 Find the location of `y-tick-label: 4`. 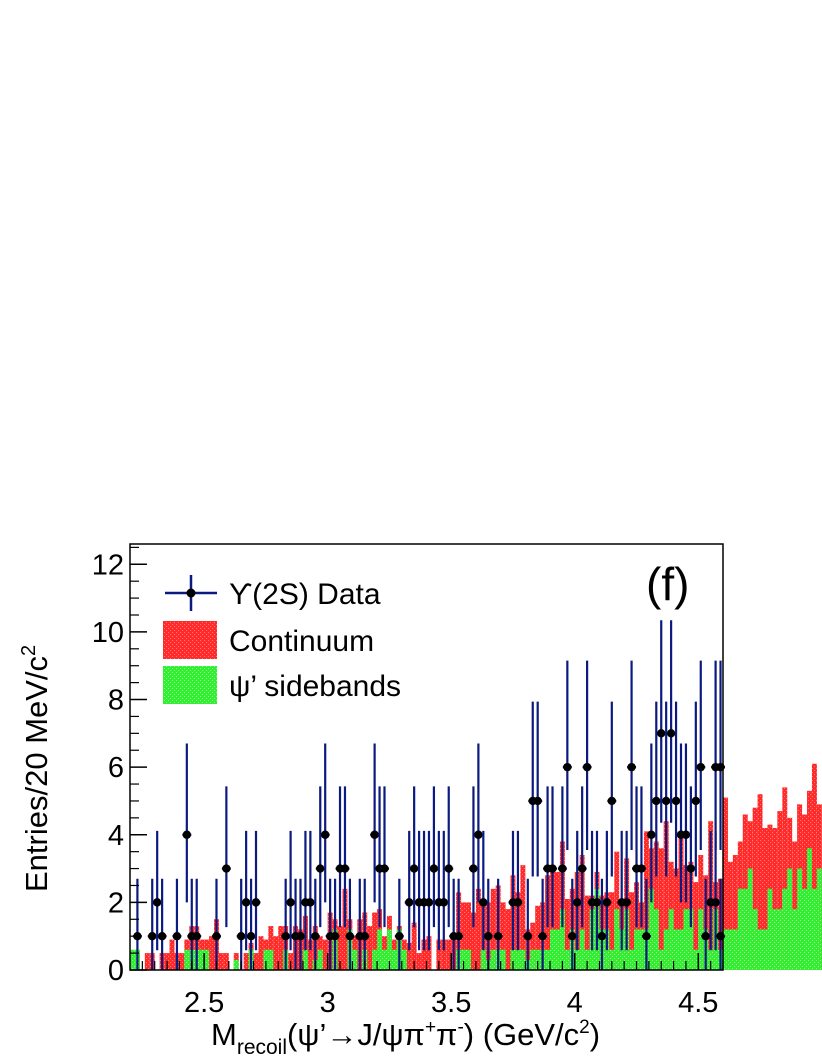

y-tick-label: 4 is located at coordinates (116, 836).